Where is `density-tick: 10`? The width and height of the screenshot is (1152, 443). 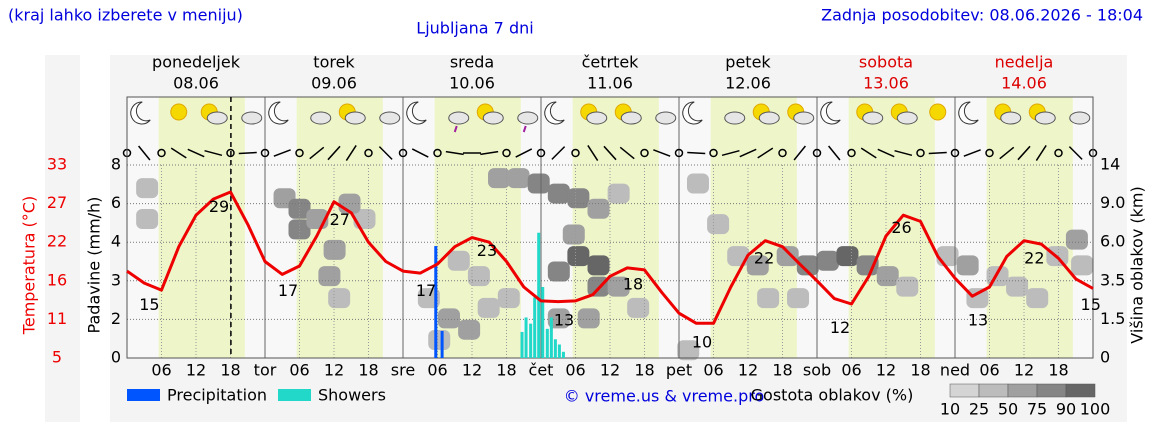 density-tick: 10 is located at coordinates (950, 409).